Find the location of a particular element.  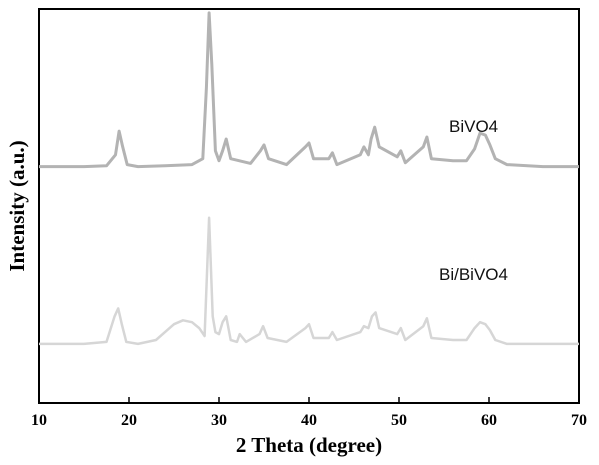

x-tick-label: 60 is located at coordinates (489, 420).